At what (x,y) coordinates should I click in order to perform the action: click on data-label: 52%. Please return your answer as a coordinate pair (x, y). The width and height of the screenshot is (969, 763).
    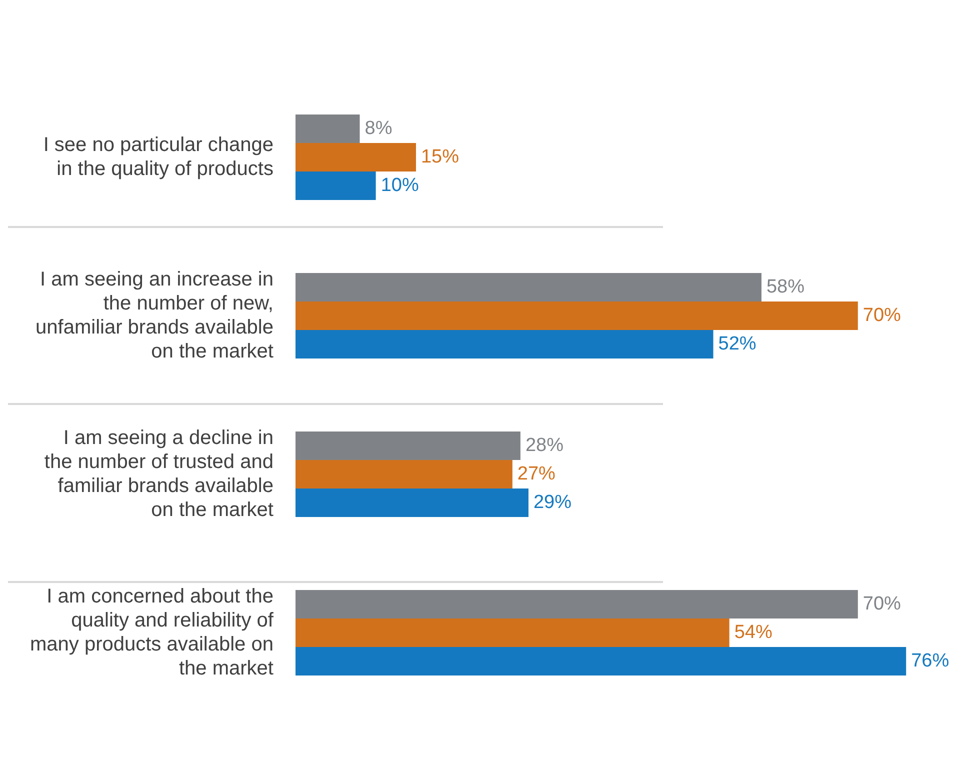
    Looking at the image, I should click on (737, 344).